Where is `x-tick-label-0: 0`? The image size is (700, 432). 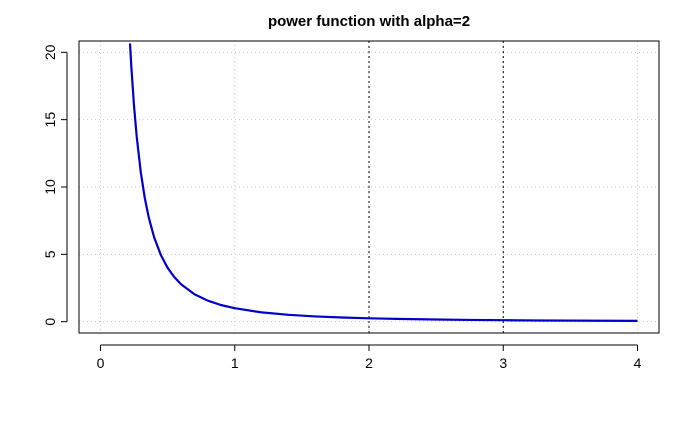 x-tick-label-0: 0 is located at coordinates (101, 363).